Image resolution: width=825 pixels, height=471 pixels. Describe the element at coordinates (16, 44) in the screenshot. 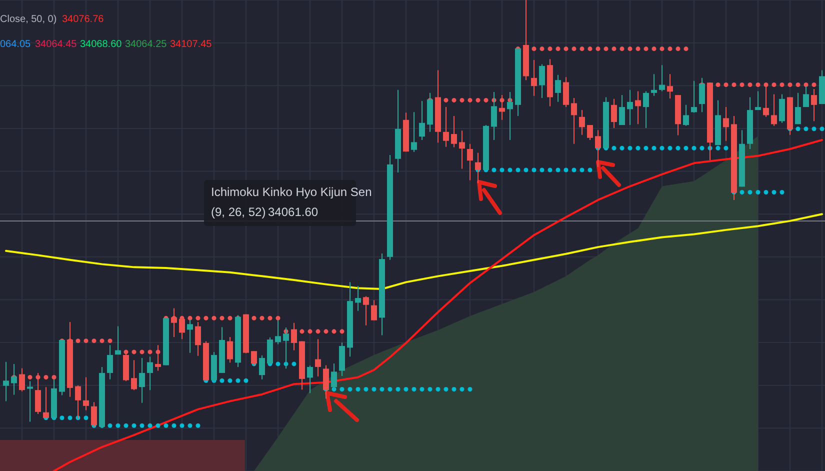

I see `annotation: 064.05` at that location.